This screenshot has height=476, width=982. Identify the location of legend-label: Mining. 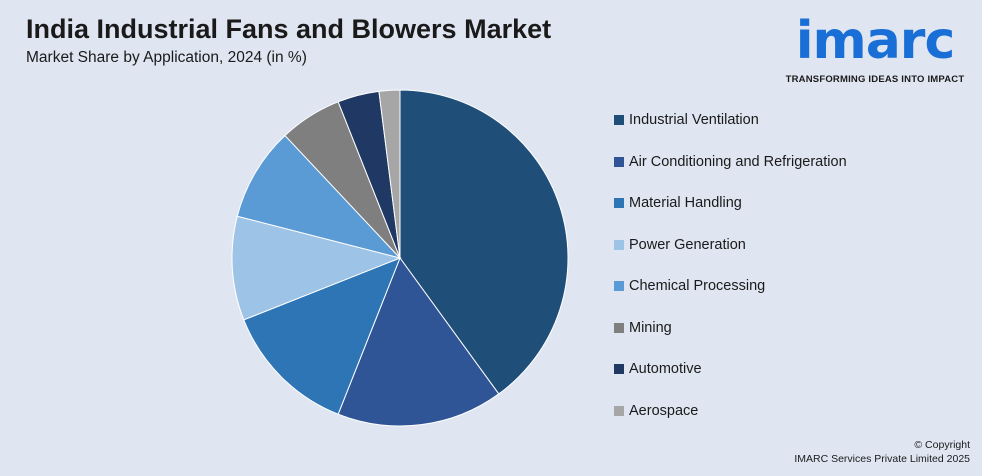
(650, 327).